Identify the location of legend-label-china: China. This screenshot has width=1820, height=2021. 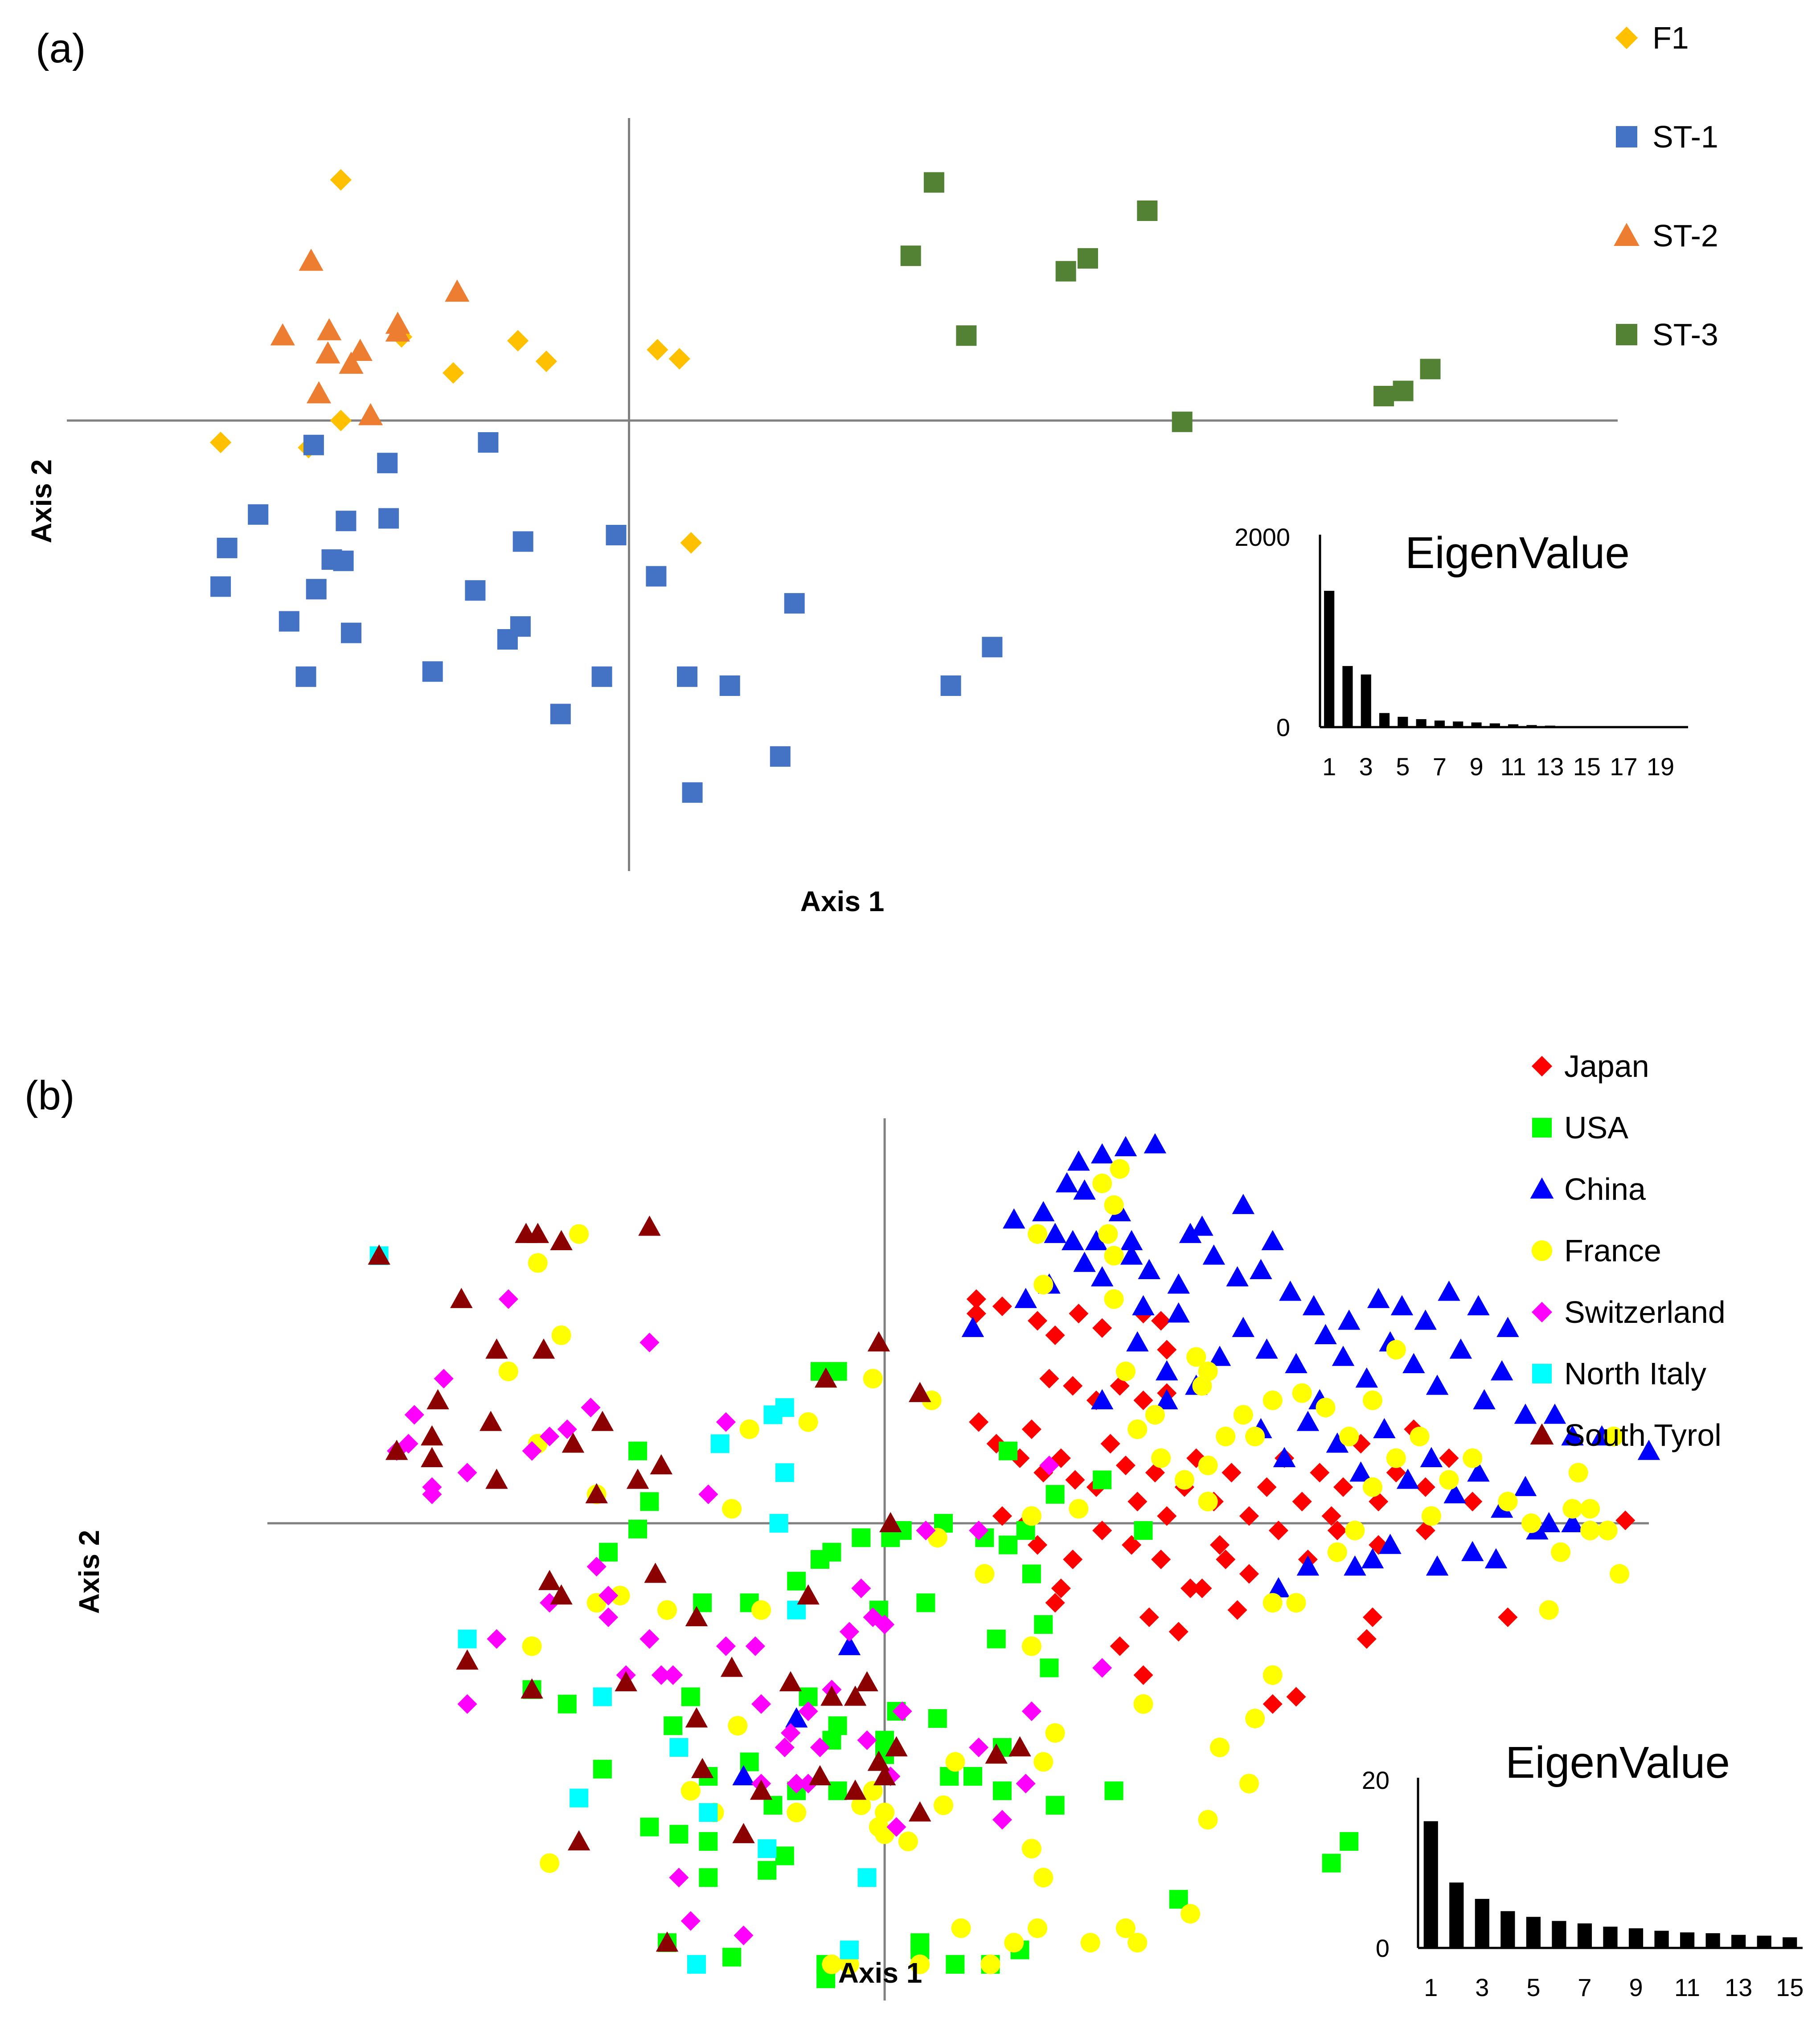
(1605, 1189).